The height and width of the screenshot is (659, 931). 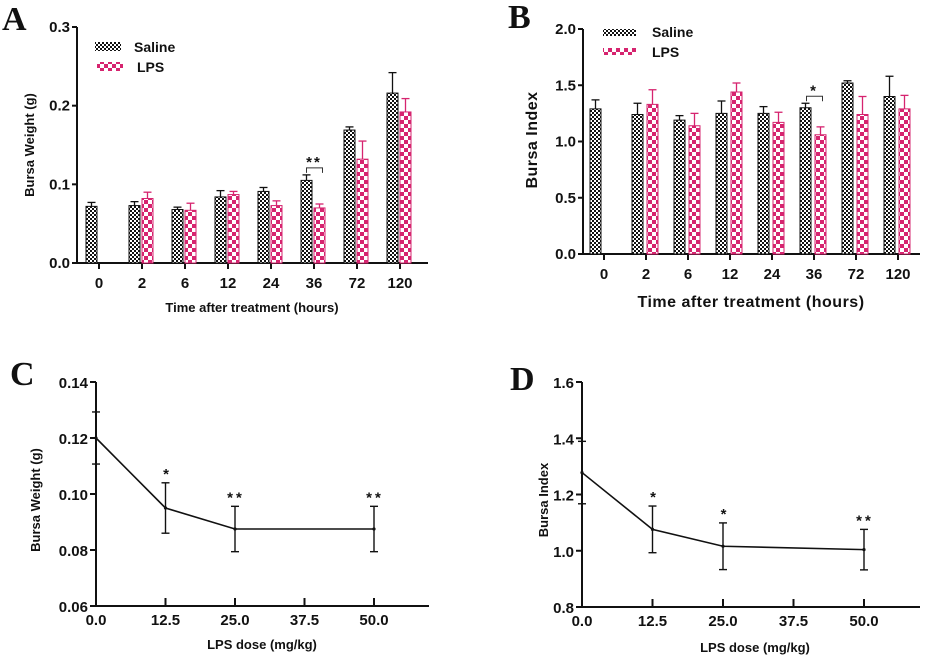 What do you see at coordinates (755, 647) in the screenshot?
I see `panel-d-xlabel: LPS dose (mg/kg)` at bounding box center [755, 647].